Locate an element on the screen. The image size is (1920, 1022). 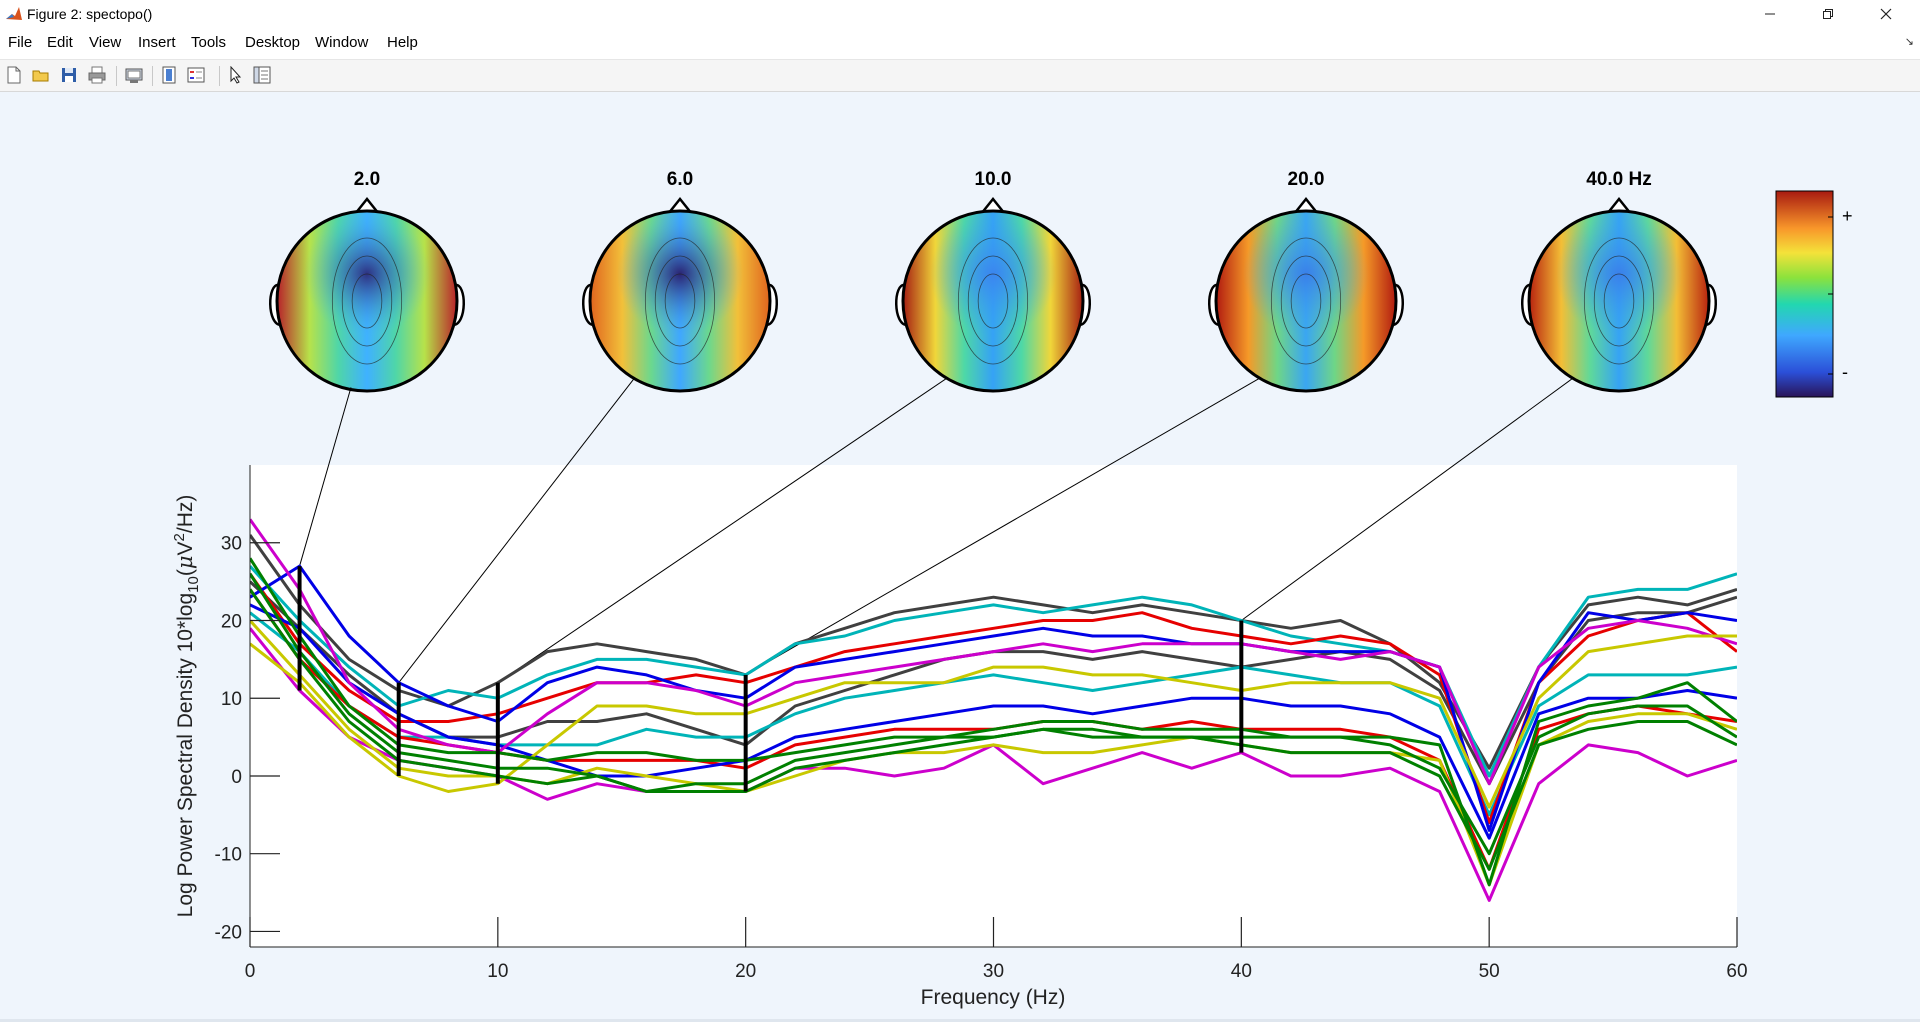
insert-colorbar-button is located at coordinates (169, 75).